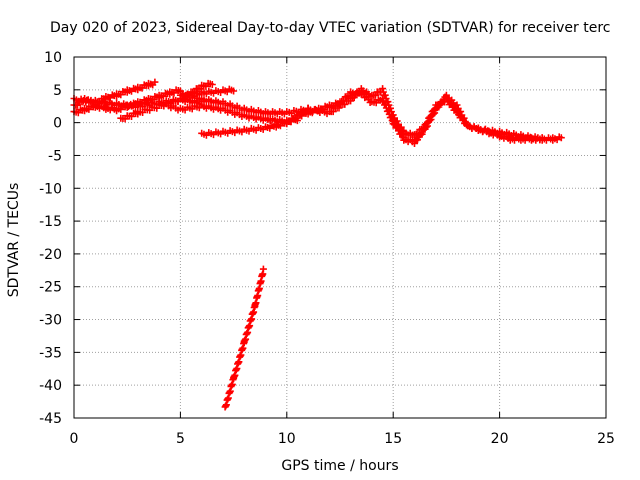 The width and height of the screenshot is (640, 480). What do you see at coordinates (50, 353) in the screenshot?
I see `y-tick-label: -35` at bounding box center [50, 353].